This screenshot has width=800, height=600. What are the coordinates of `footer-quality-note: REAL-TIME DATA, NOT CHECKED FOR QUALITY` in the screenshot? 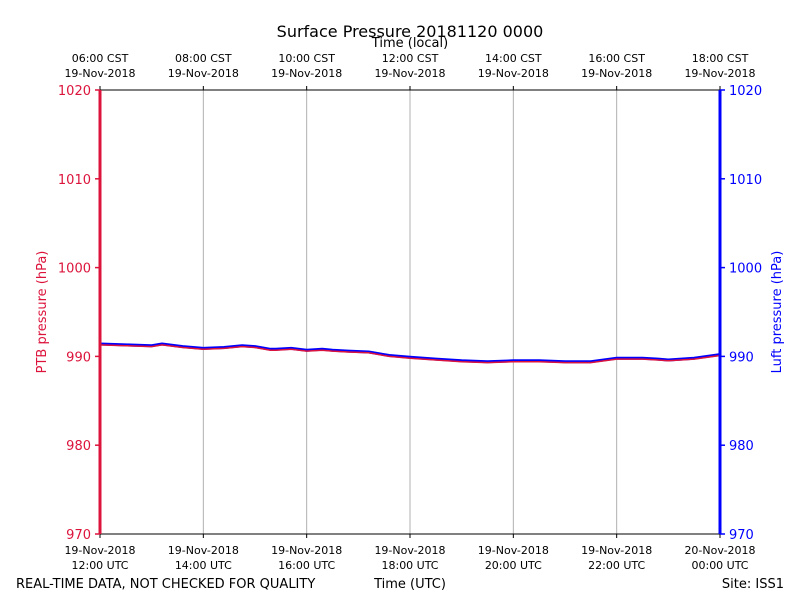 It's located at (165, 584).